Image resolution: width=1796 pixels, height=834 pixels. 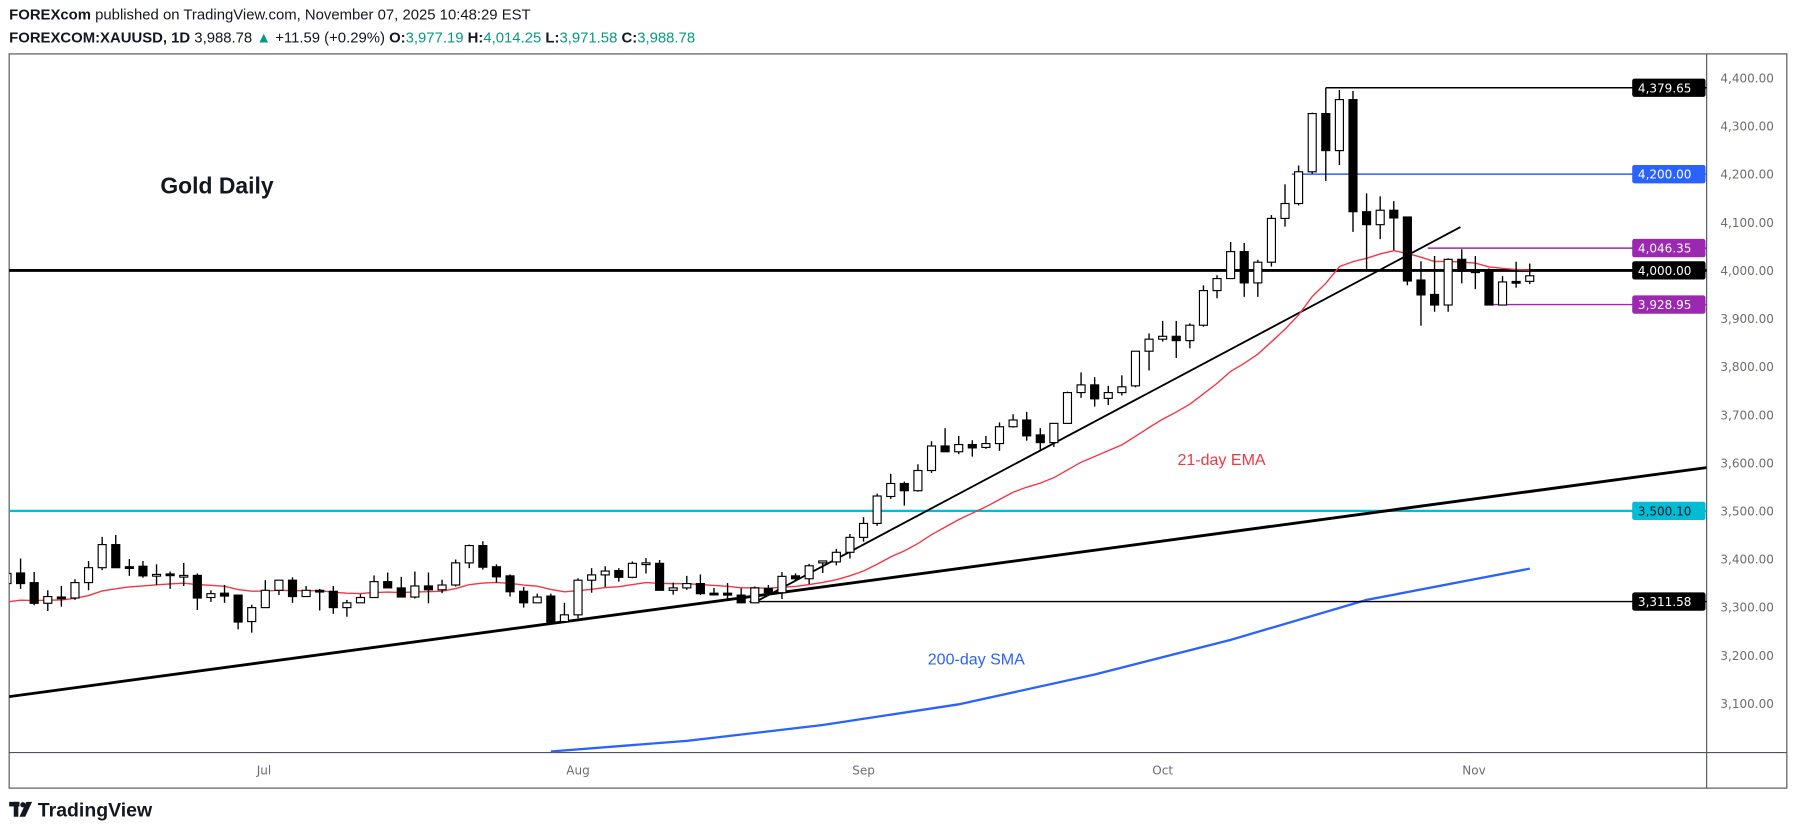 What do you see at coordinates (871, 770) in the screenshot?
I see `time-axis: Jul Aug Sep Oct Nov` at bounding box center [871, 770].